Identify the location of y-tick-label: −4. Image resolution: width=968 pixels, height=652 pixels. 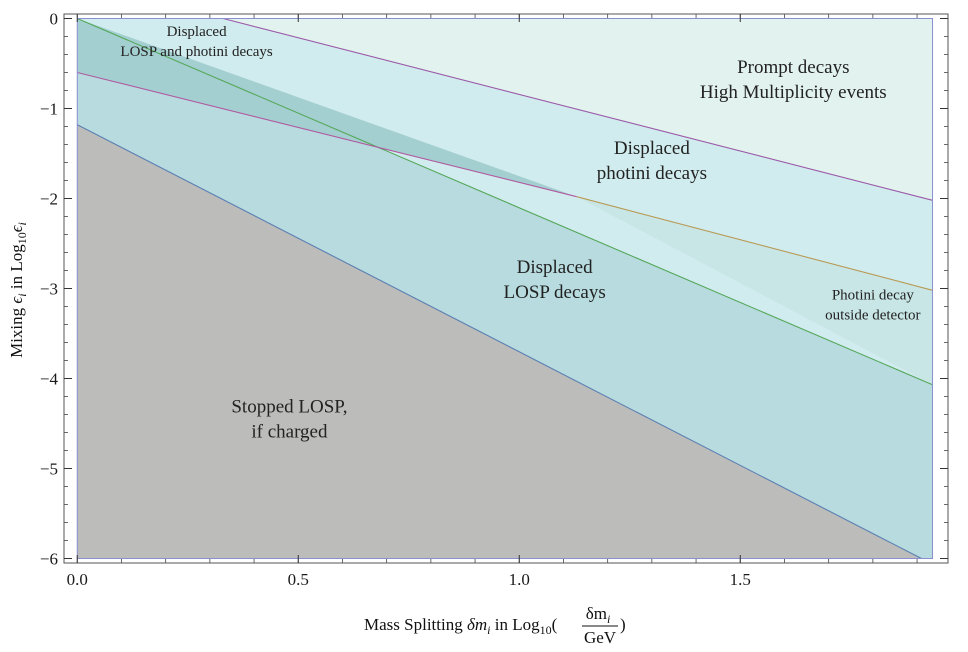
(49, 379).